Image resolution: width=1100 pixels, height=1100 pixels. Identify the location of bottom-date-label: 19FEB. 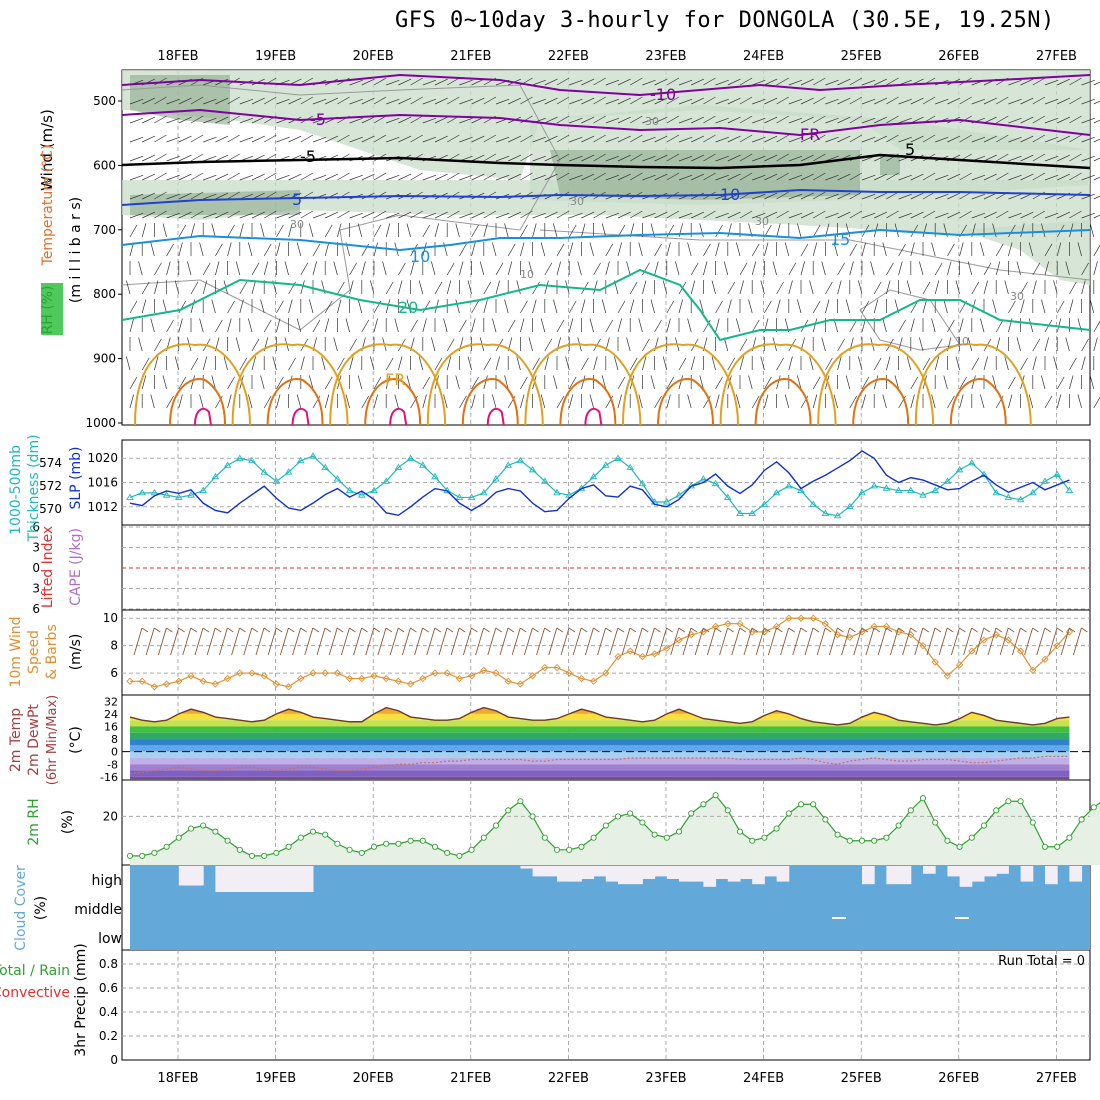
(275, 1078).